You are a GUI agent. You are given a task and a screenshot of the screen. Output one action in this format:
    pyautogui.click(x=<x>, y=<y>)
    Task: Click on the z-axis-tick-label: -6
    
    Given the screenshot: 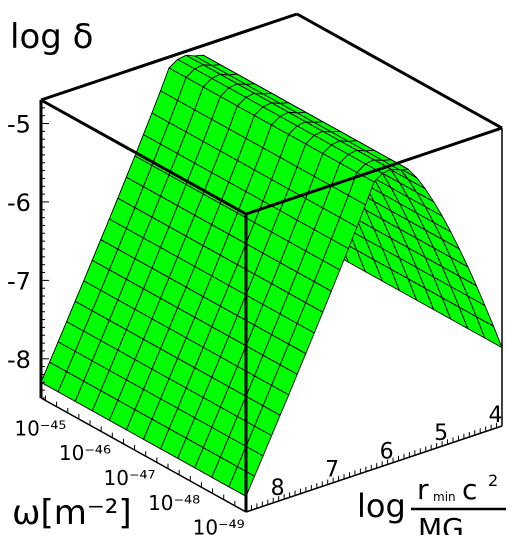 What is the action you would take?
    pyautogui.click(x=19, y=203)
    